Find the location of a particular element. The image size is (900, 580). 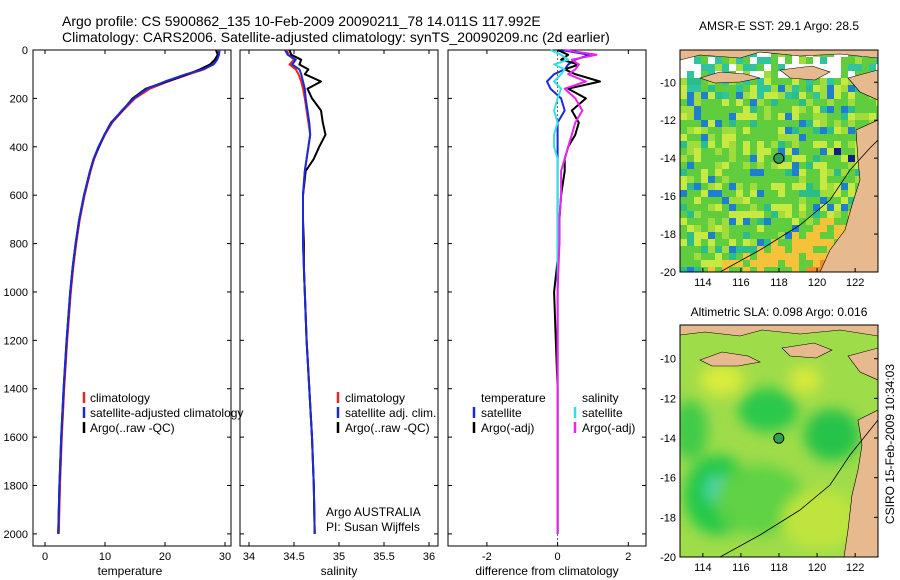

pi-annotation: PI: Susan Wijffels is located at coordinates (373, 527).